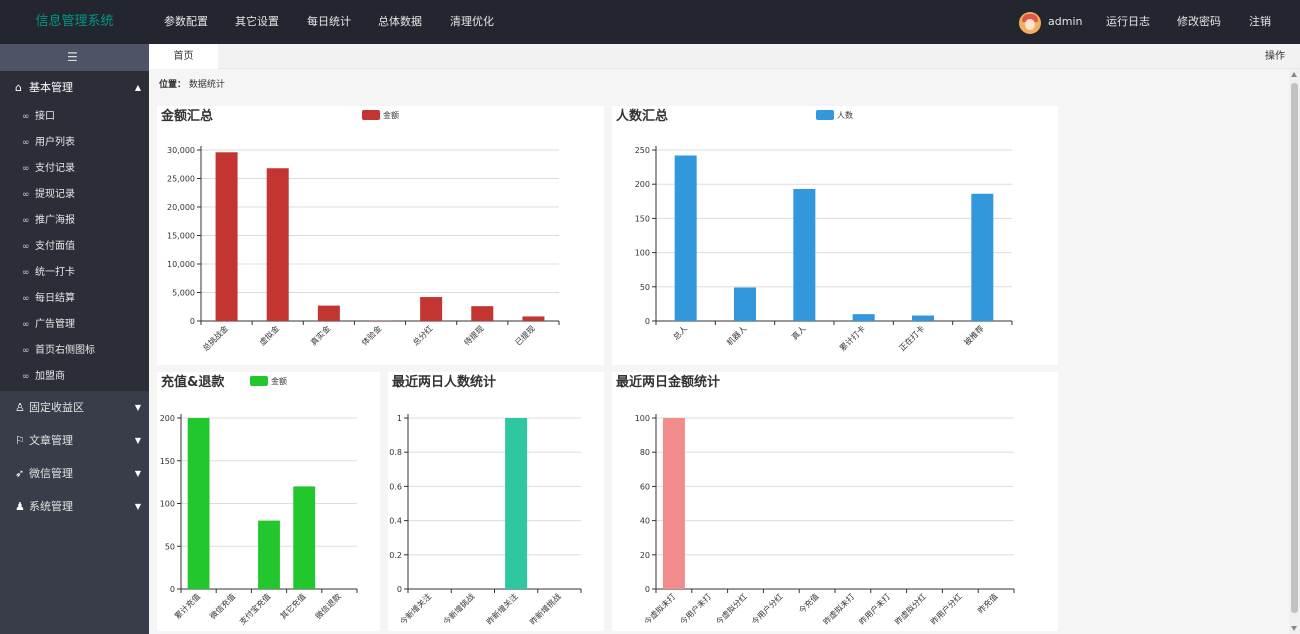 The height and width of the screenshot is (634, 1300). Describe the element at coordinates (193, 382) in the screenshot. I see `chart-title: 充值&退款` at that location.